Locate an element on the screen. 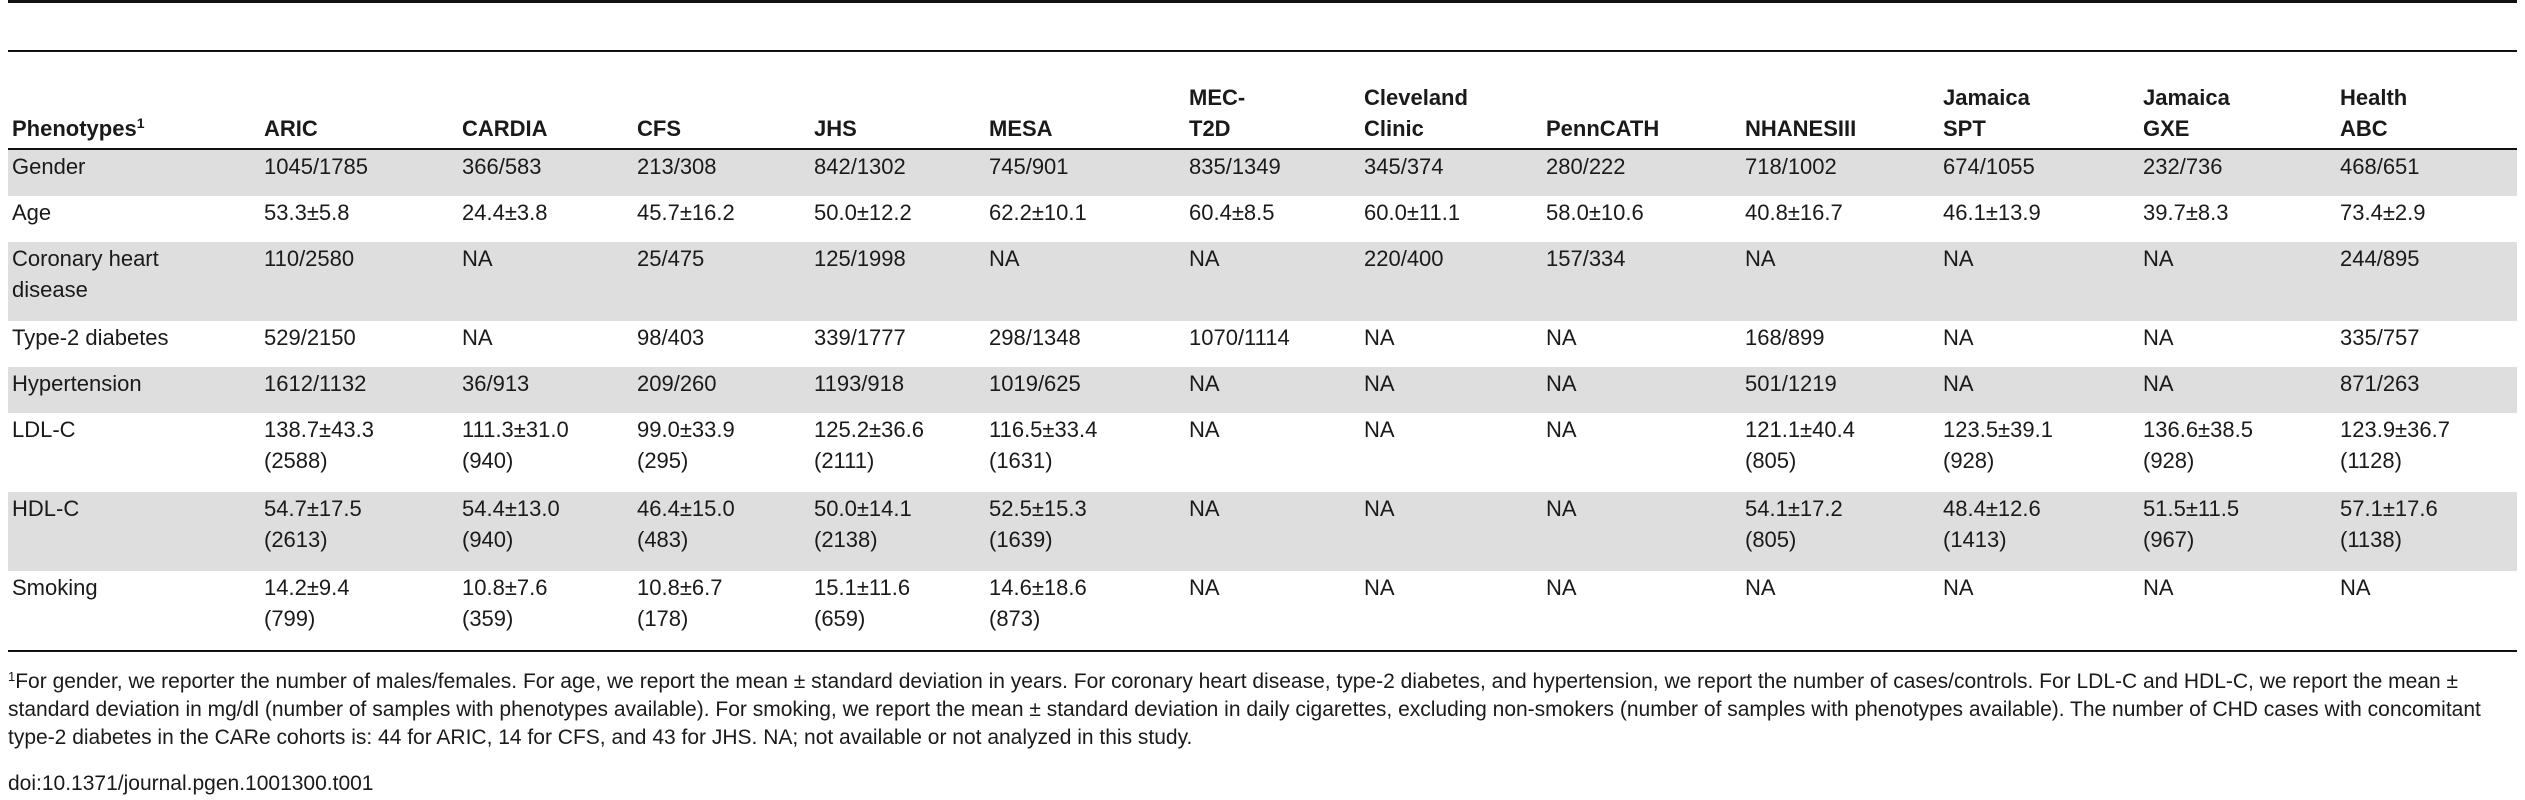 The height and width of the screenshot is (800, 2525). table-cell: 111.3±31.0 (940) is located at coordinates (515, 445).